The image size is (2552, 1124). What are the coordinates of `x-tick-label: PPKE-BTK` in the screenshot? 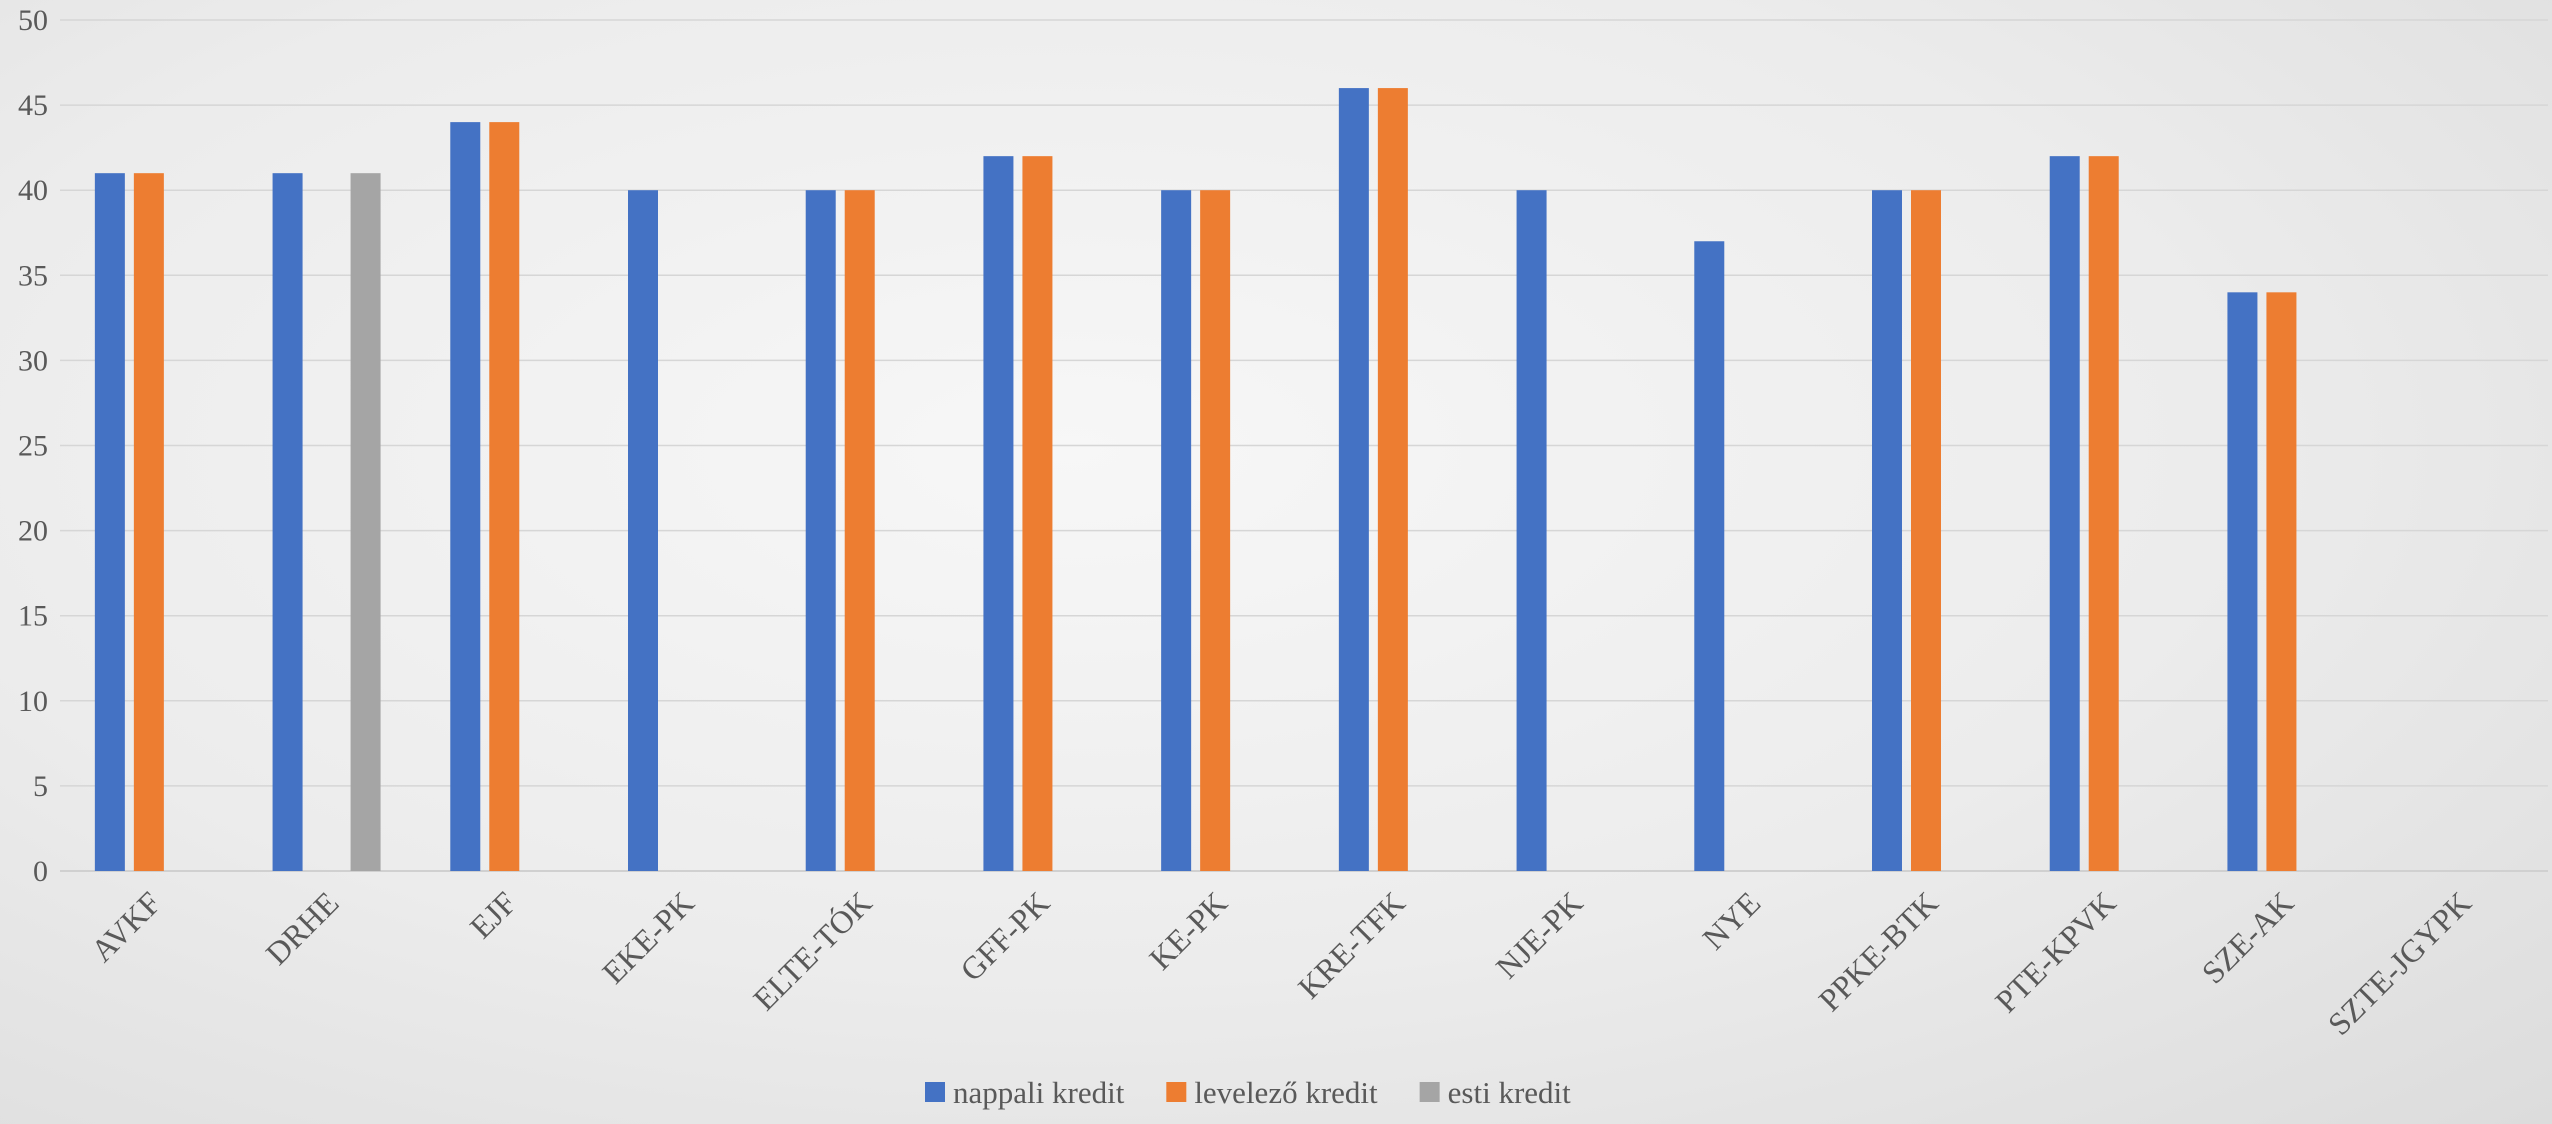 It's located at (1878, 951).